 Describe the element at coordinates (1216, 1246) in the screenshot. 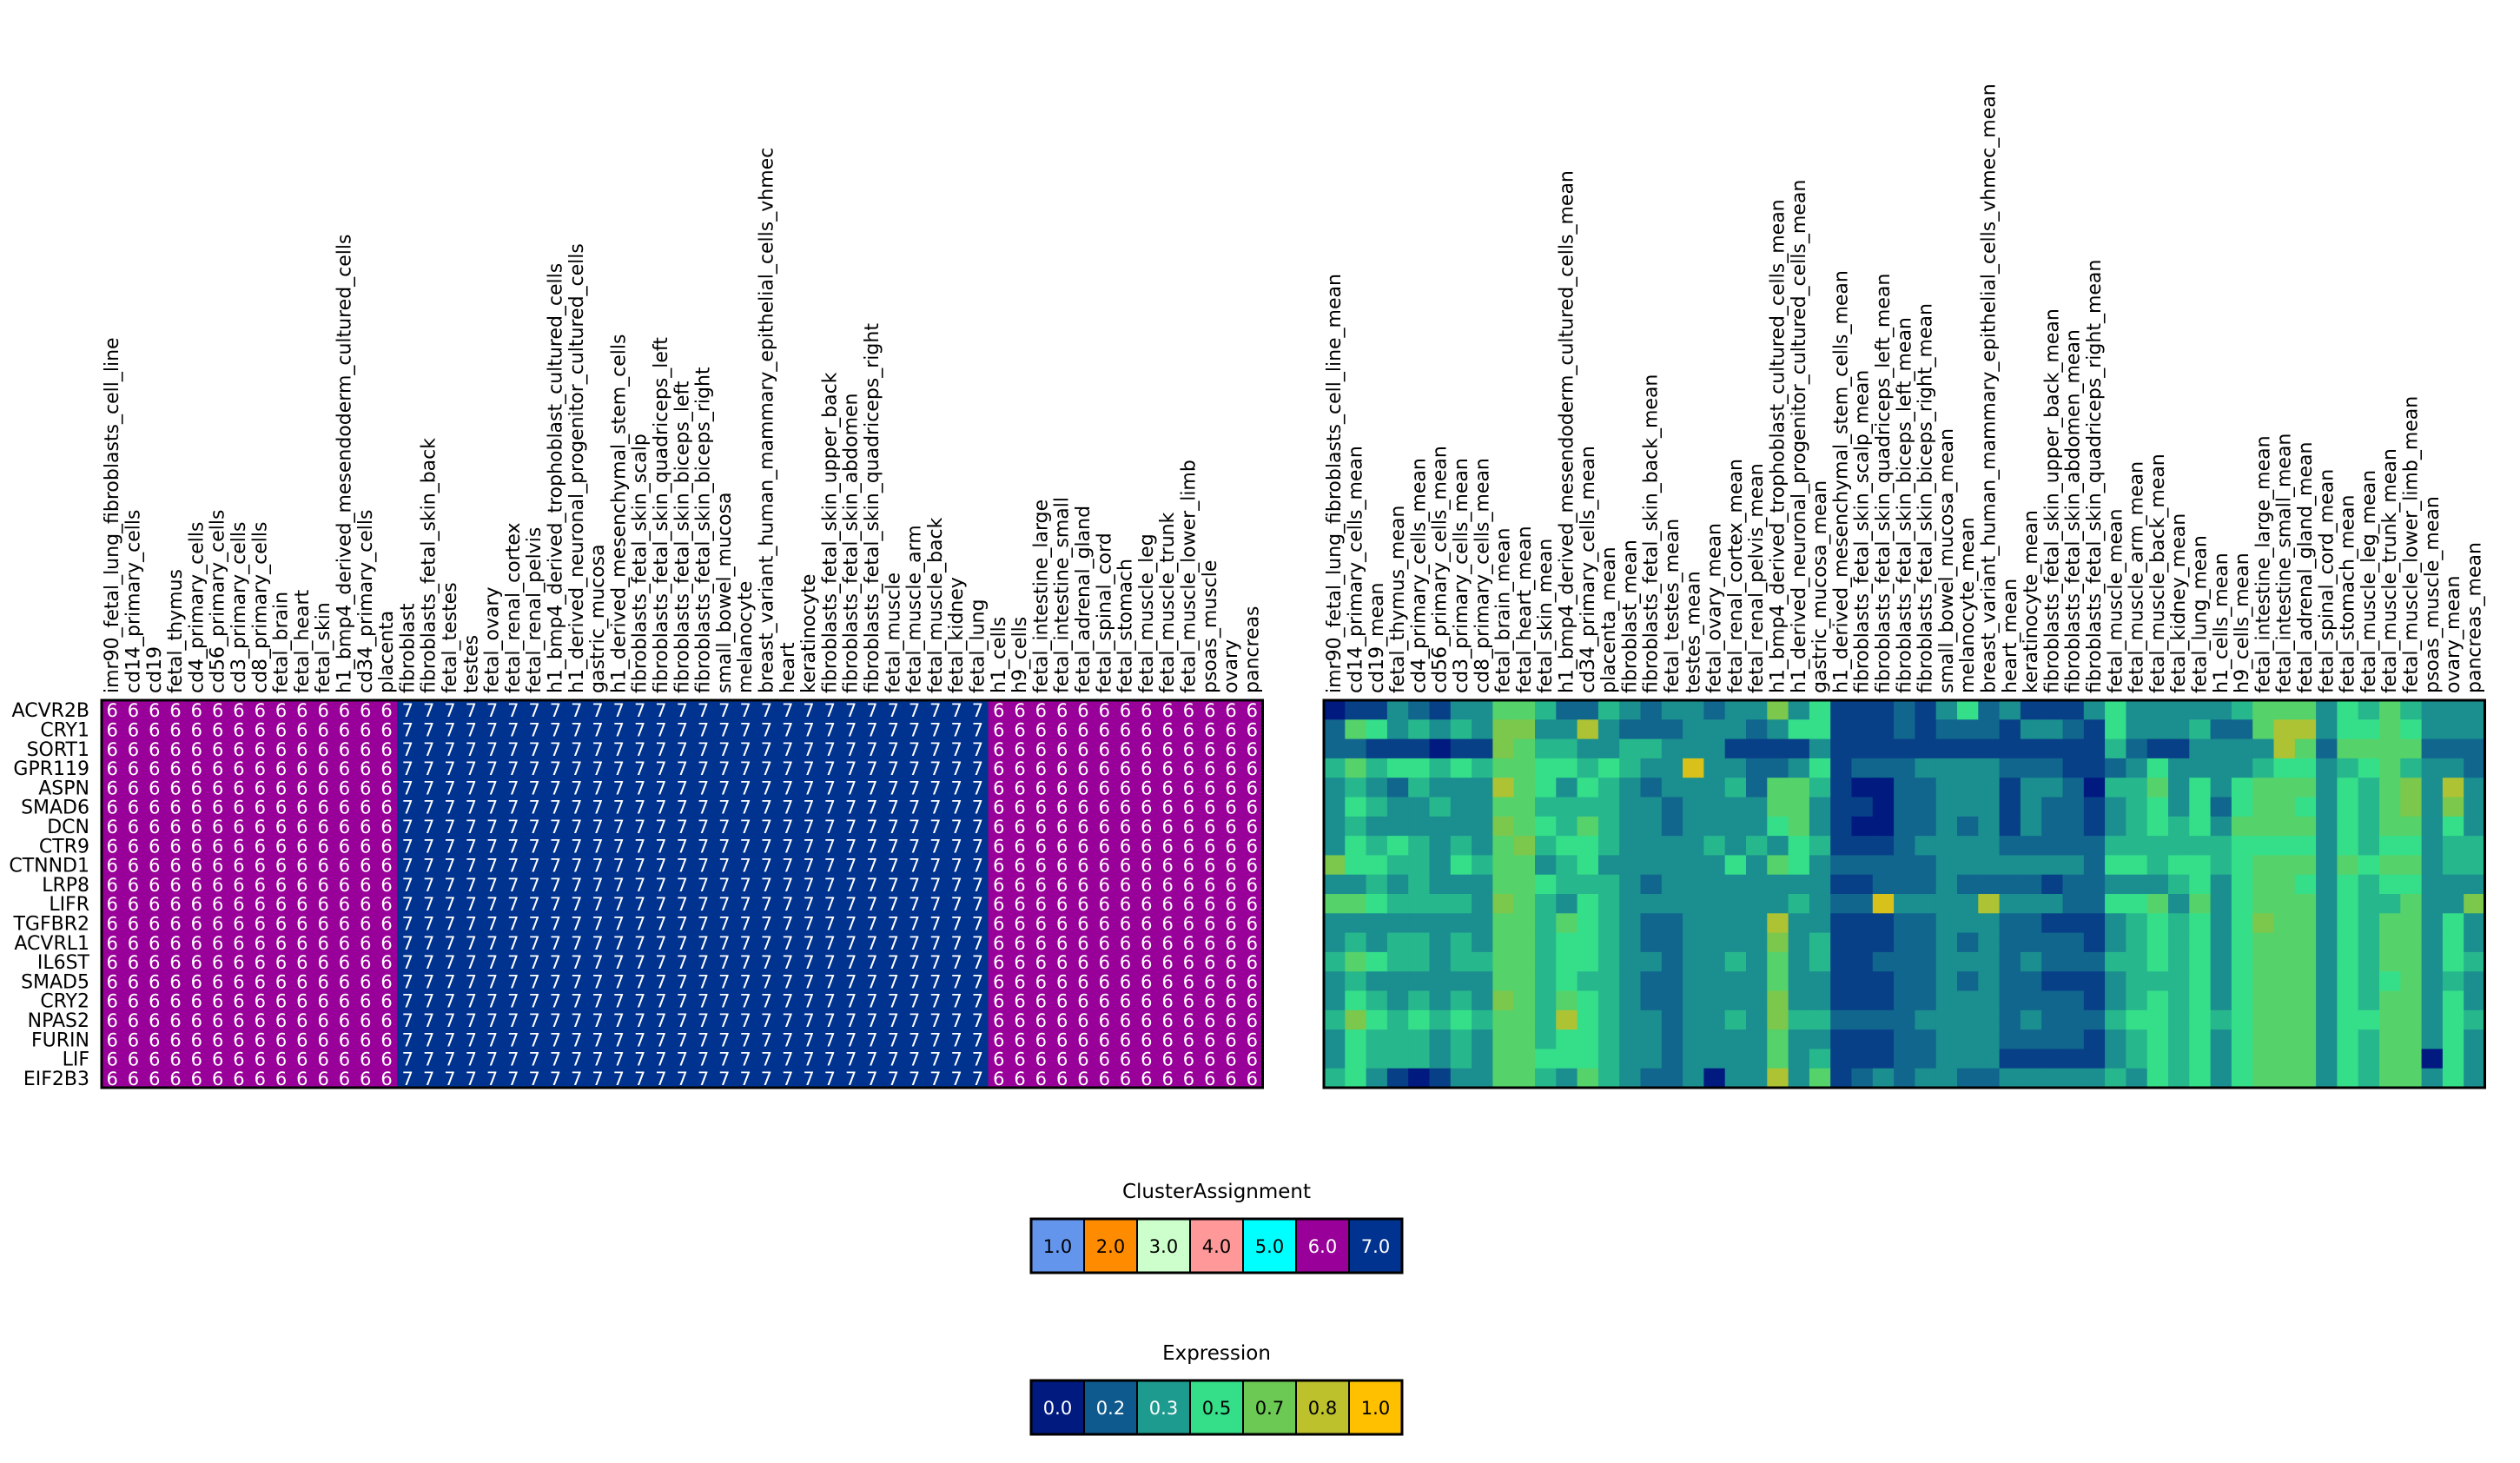

I see `legend-label: 4.0` at that location.